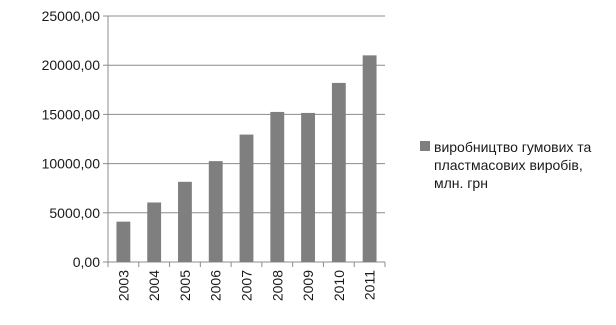 Image resolution: width=616 pixels, height=325 pixels. Describe the element at coordinates (74, 213) in the screenshot. I see `y-tick-label: 5000,00` at that location.